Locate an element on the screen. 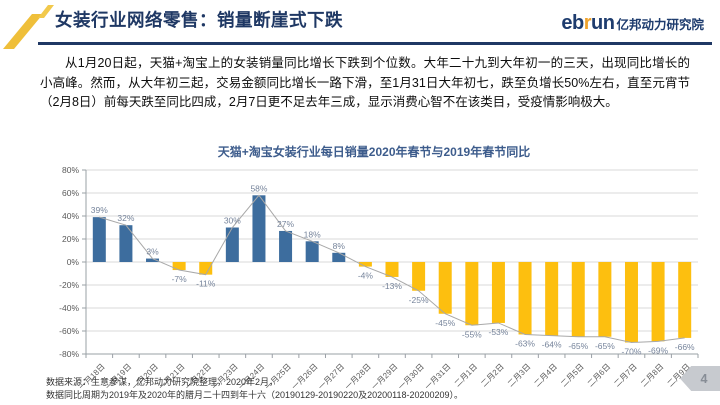 This screenshot has height=405, width=720. logo-un: un is located at coordinates (603, 23).